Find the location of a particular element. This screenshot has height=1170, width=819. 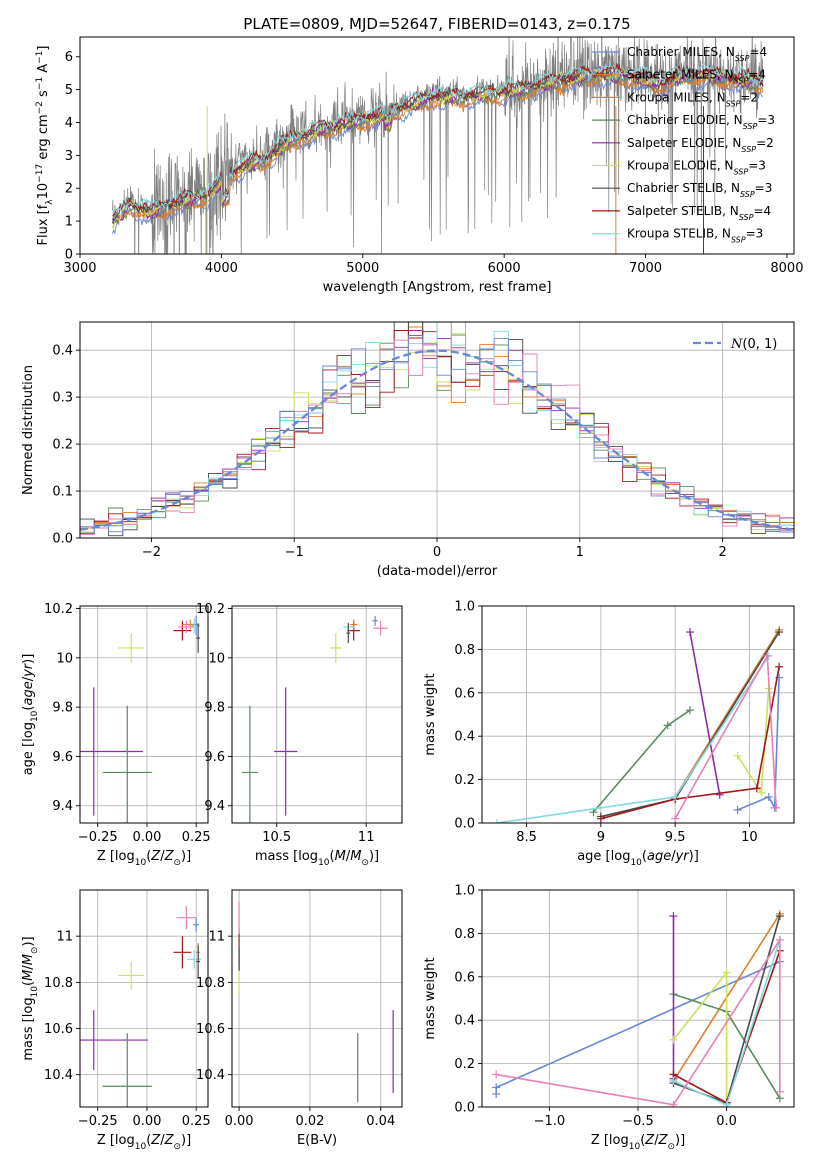

y-tick-label: 9.6 is located at coordinates (62, 757).